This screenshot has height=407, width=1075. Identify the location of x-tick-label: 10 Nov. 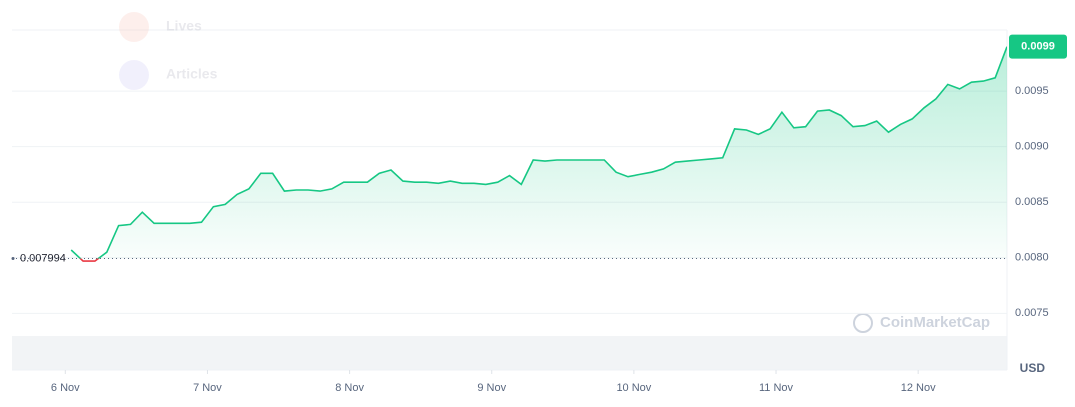
(633, 388).